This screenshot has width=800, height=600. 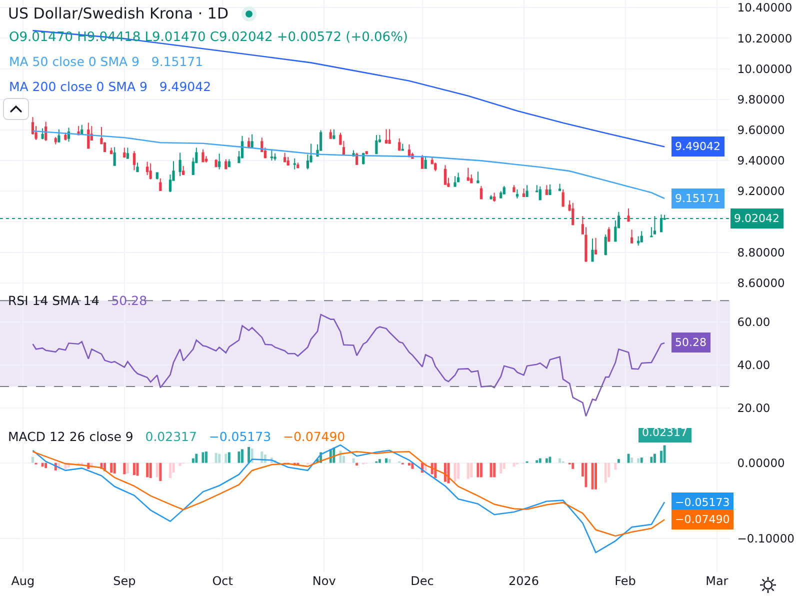 I want to click on x-tick-label: Feb, so click(x=625, y=581).